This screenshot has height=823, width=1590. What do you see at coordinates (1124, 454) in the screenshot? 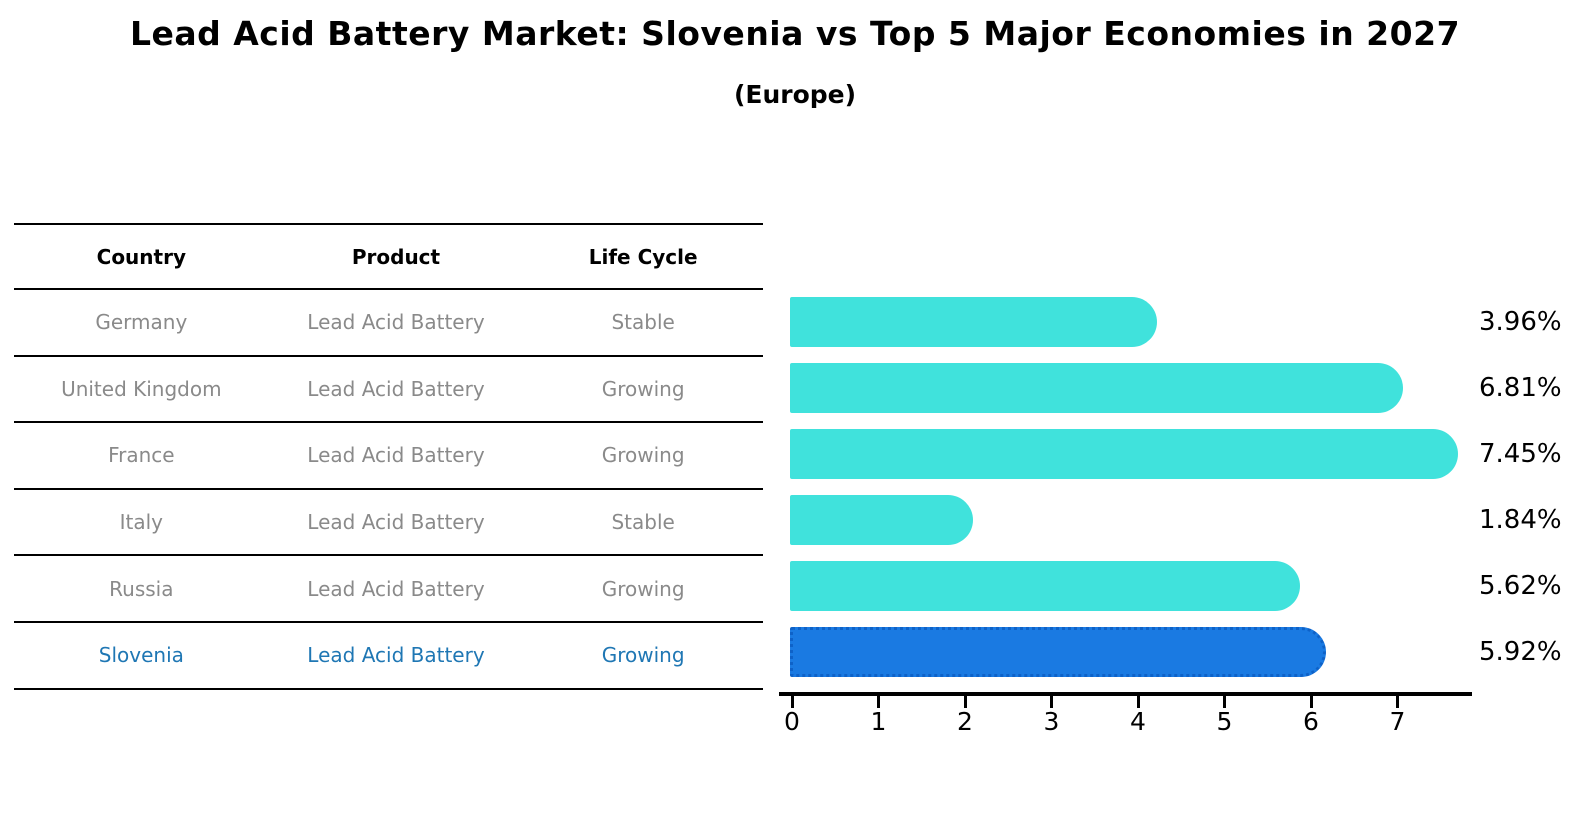
I see `bar-france` at bounding box center [1124, 454].